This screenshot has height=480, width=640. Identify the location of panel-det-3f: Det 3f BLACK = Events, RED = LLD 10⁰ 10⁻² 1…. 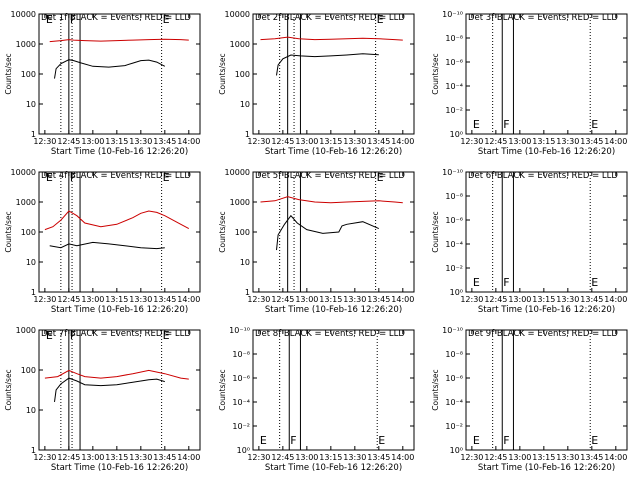
(529, 83).